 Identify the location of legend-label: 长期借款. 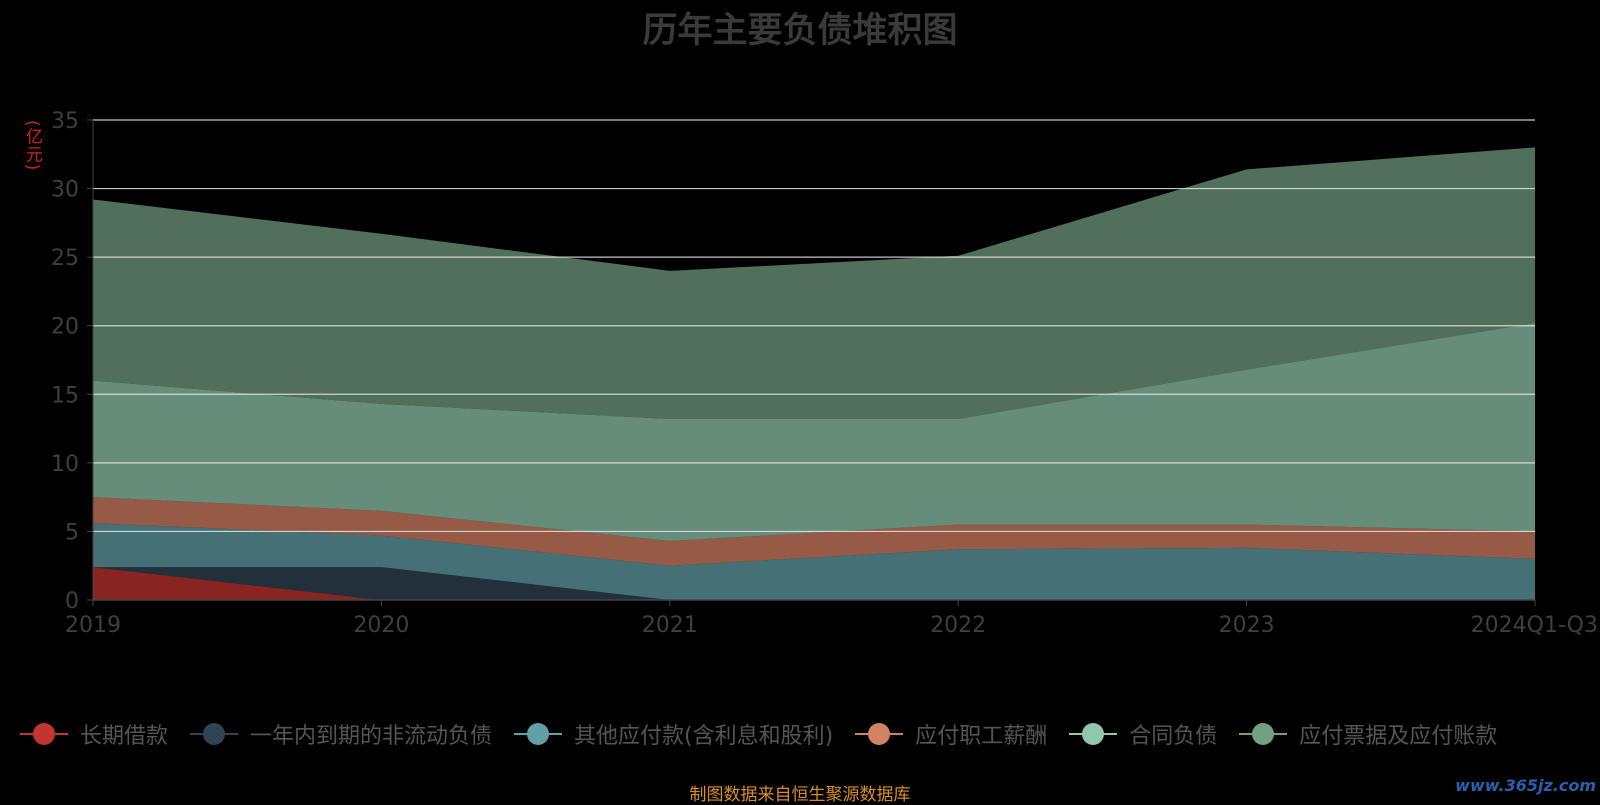
(124, 736).